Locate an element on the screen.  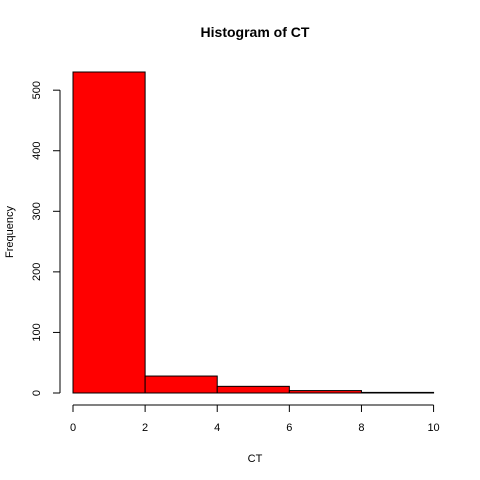
y-tick-label: 100 is located at coordinates (37, 332).